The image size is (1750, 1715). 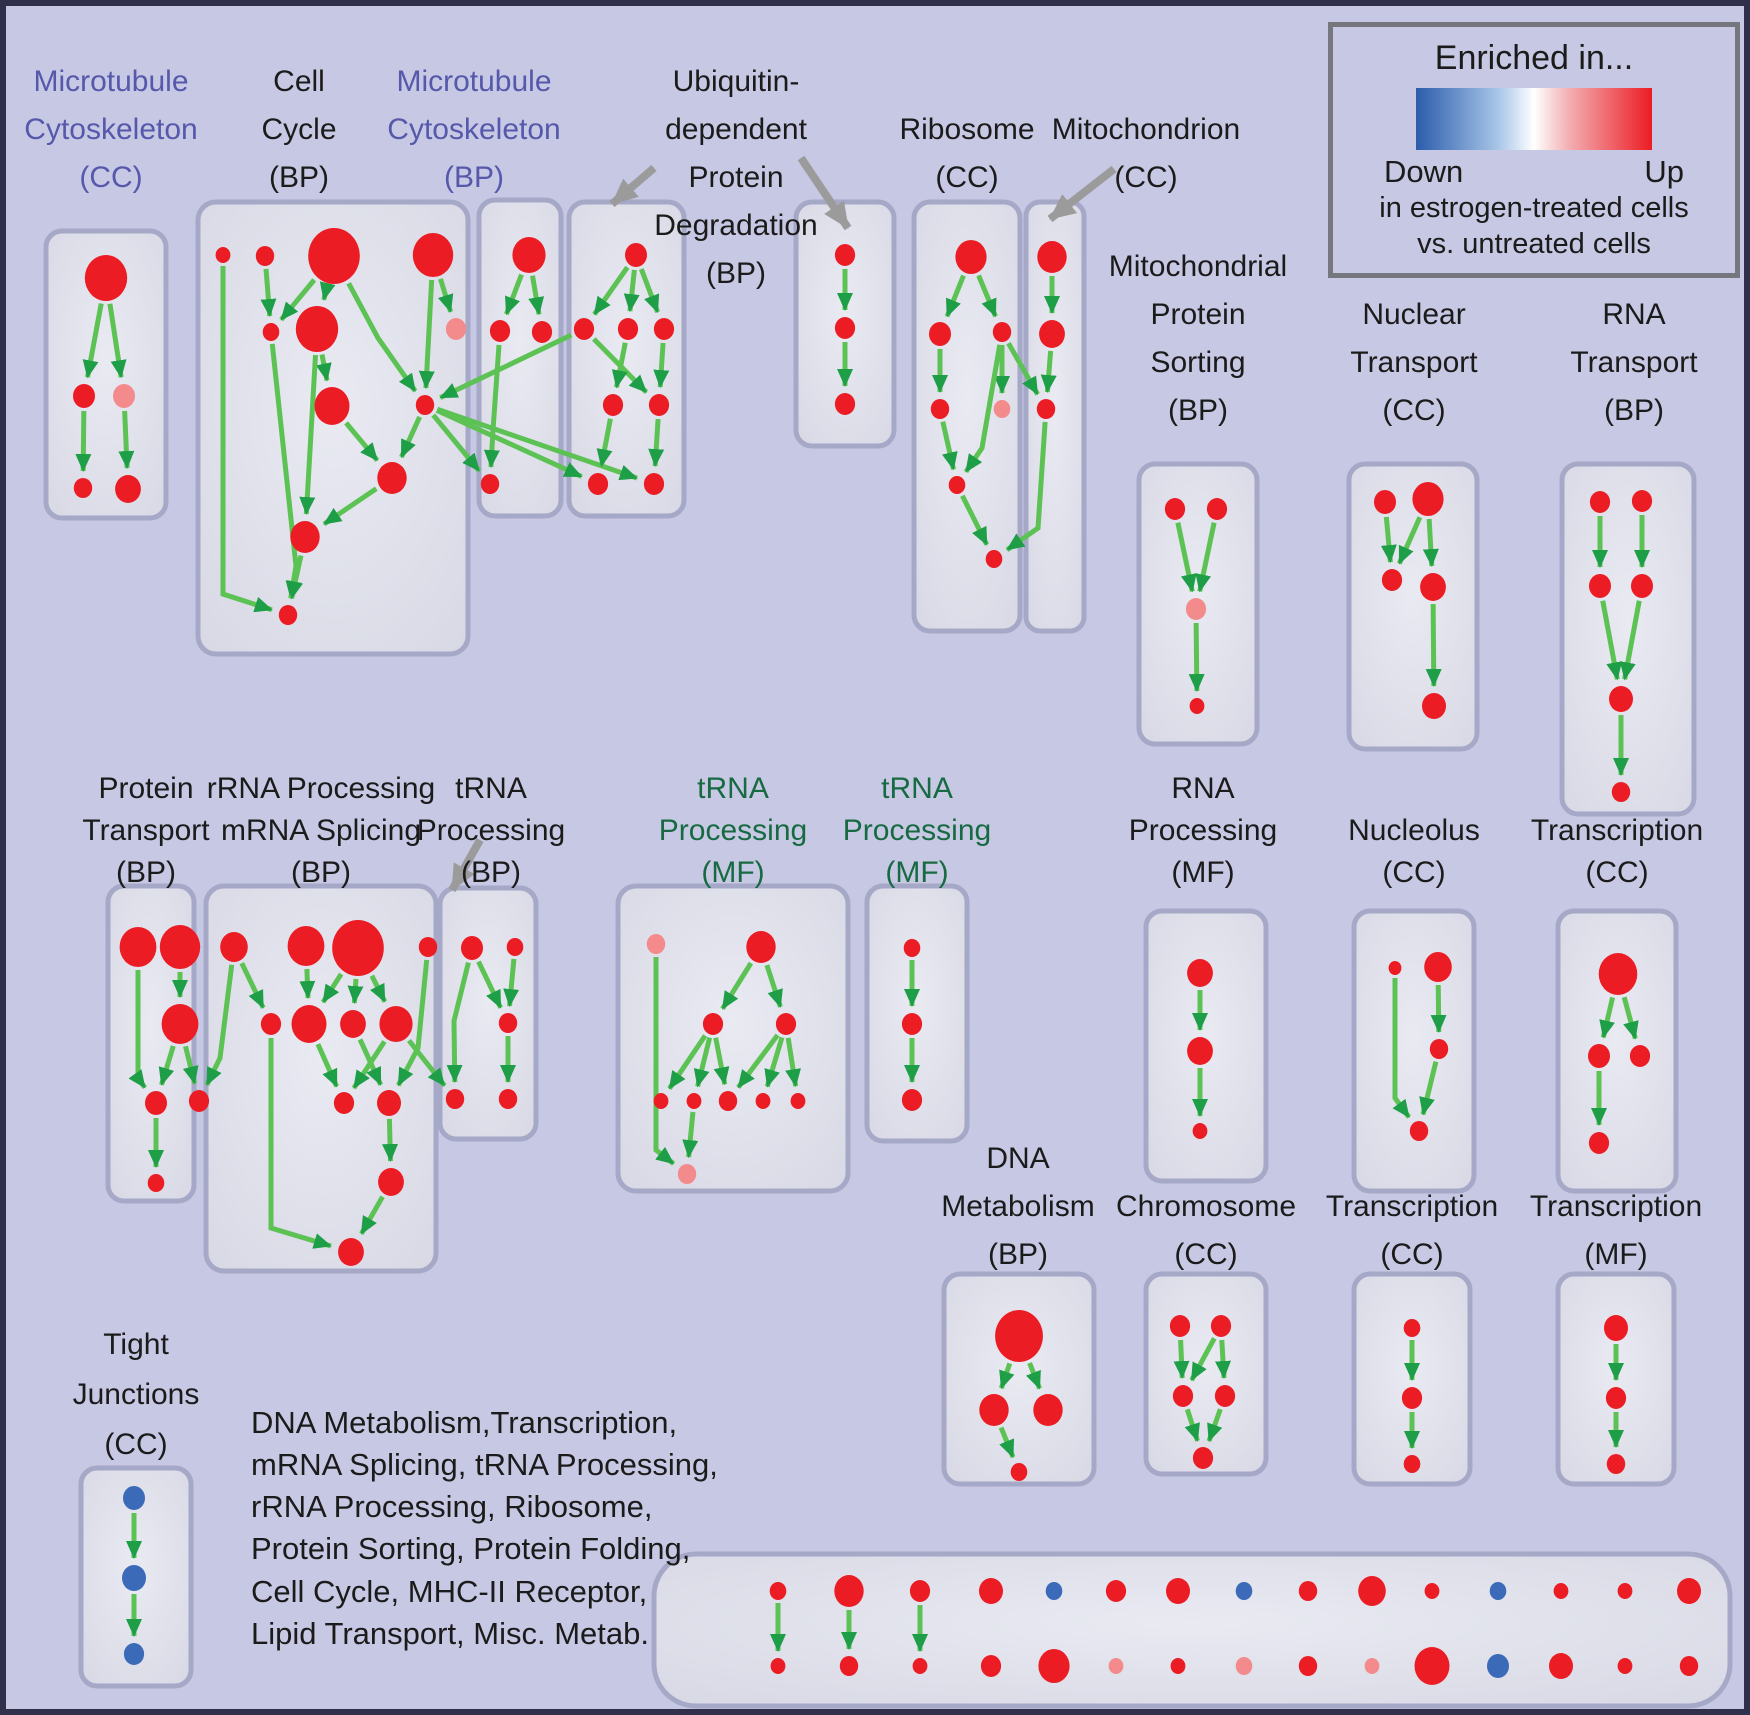 I want to click on cluster-label-ribosome: (CC), so click(x=966, y=177).